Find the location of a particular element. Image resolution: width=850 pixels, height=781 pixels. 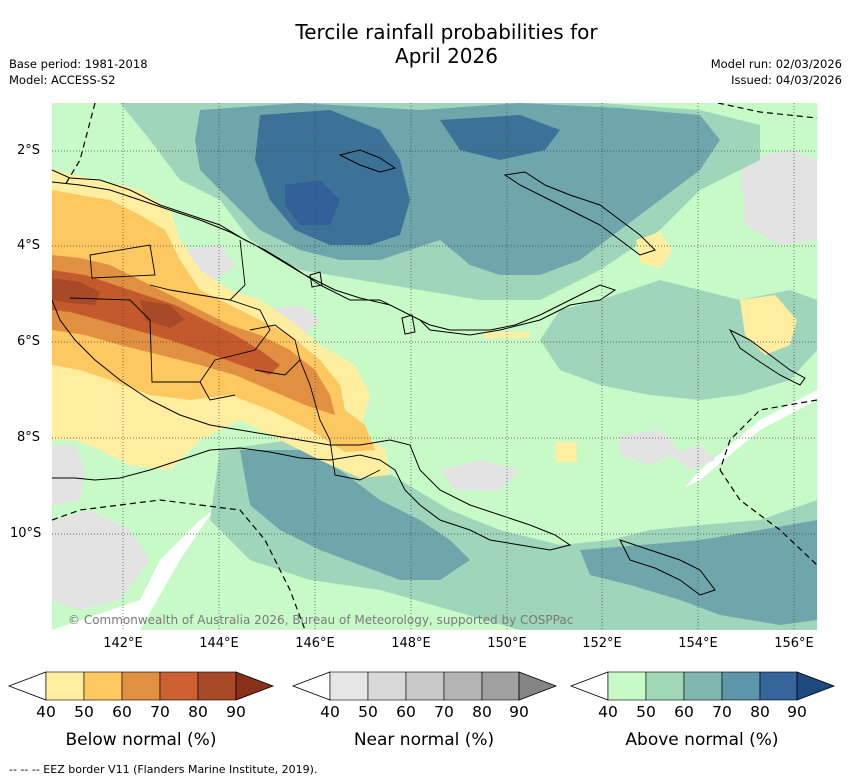

colorbar-below-min-arrow is located at coordinates (27, 686).